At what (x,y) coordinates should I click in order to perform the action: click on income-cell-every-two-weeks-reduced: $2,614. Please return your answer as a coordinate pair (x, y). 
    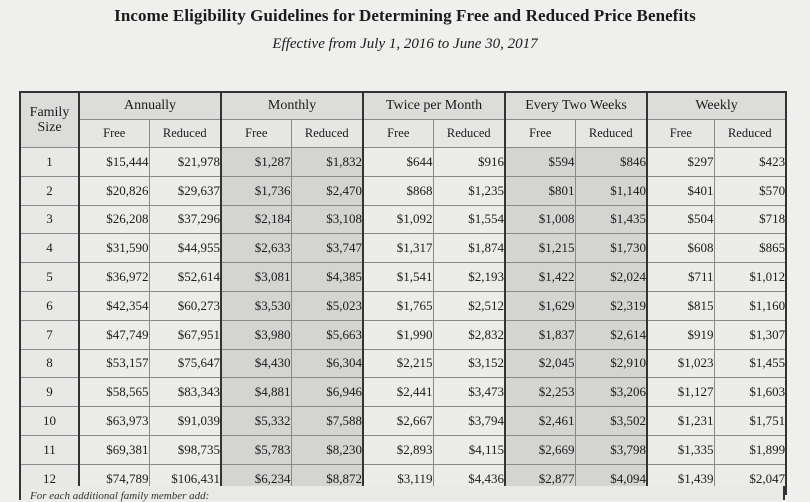
    Looking at the image, I should click on (611, 334).